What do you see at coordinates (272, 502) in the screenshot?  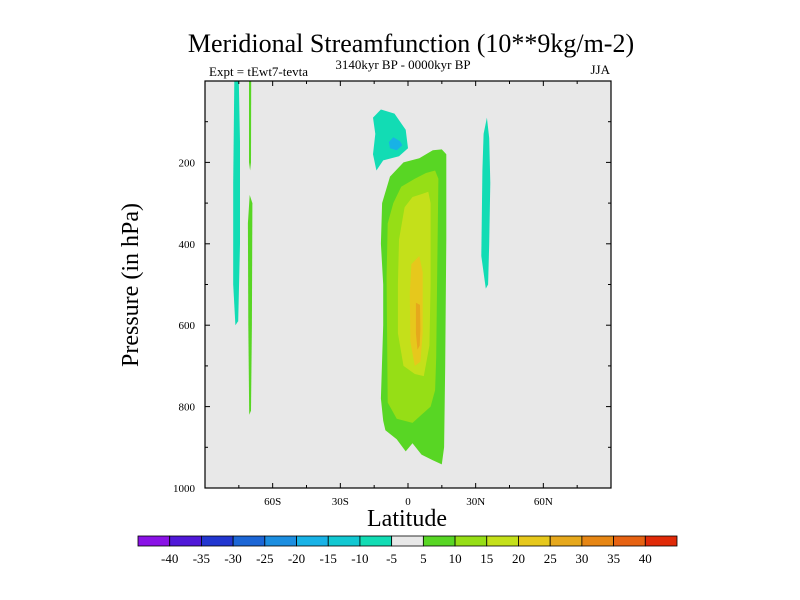 I see `x-tick-label: 60S` at bounding box center [272, 502].